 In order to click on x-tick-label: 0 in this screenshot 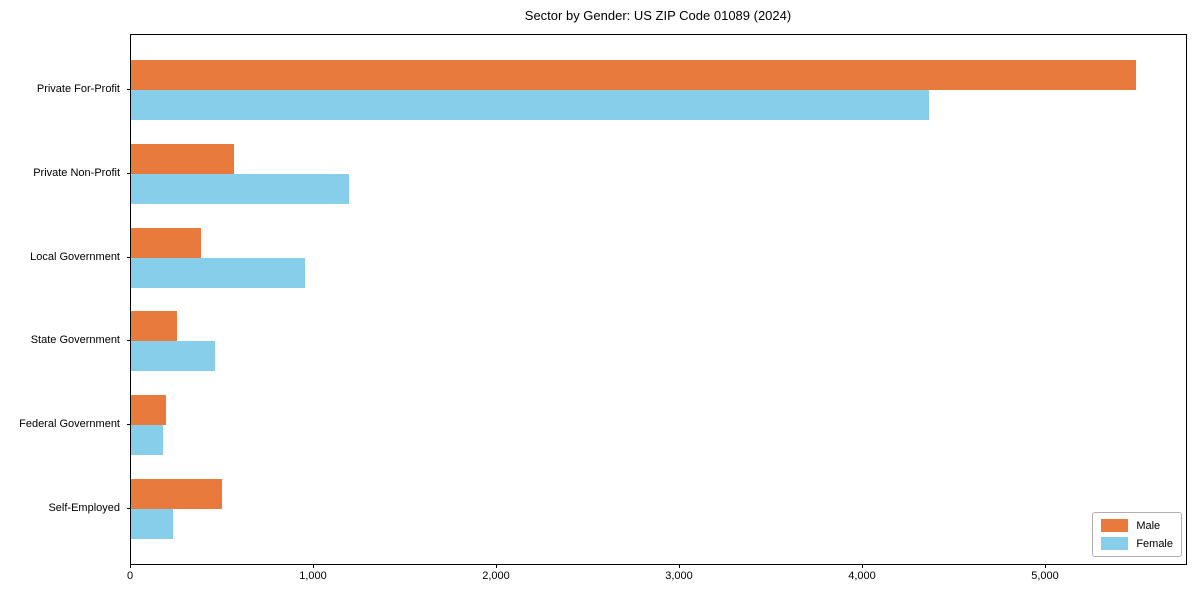, I will do `click(130, 576)`.